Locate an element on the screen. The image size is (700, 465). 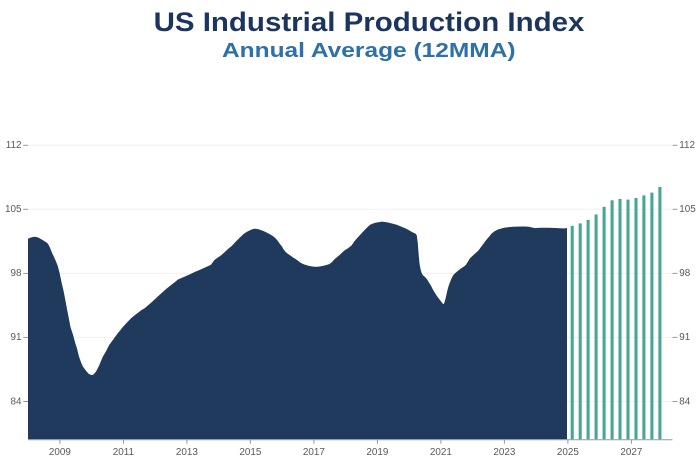
svg-text: 2023 is located at coordinates (504, 452).